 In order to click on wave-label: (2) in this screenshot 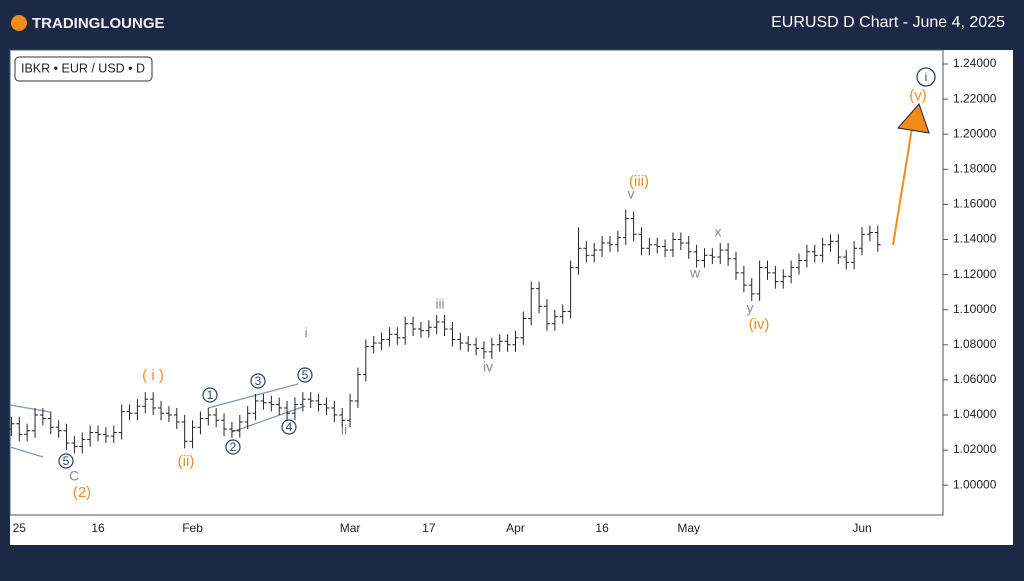, I will do `click(82, 492)`.